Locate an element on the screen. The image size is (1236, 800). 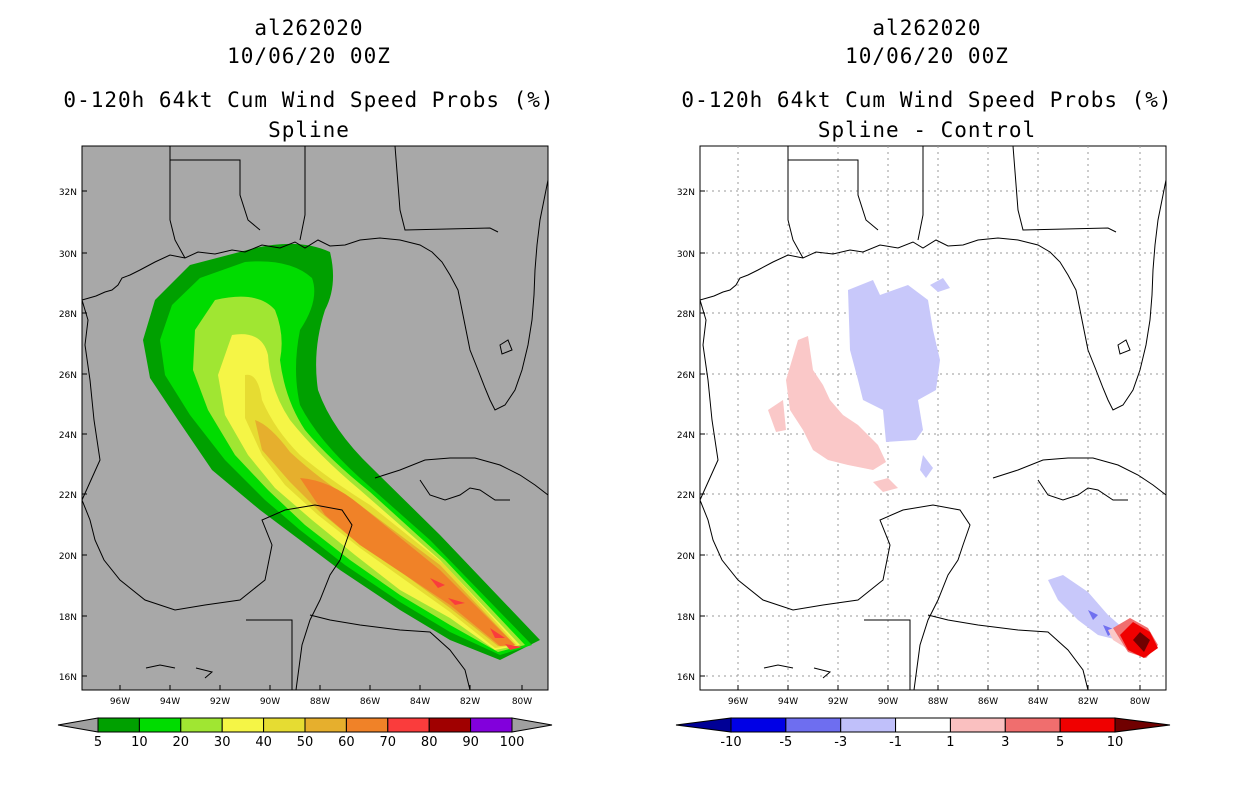
colorbar-label: 40 is located at coordinates (263, 742).